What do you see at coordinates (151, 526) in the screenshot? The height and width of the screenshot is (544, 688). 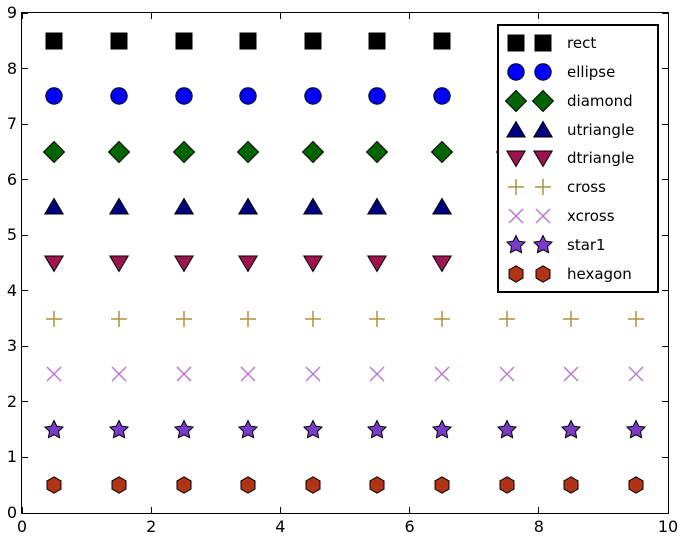 I see `x-tick-label: 2` at bounding box center [151, 526].